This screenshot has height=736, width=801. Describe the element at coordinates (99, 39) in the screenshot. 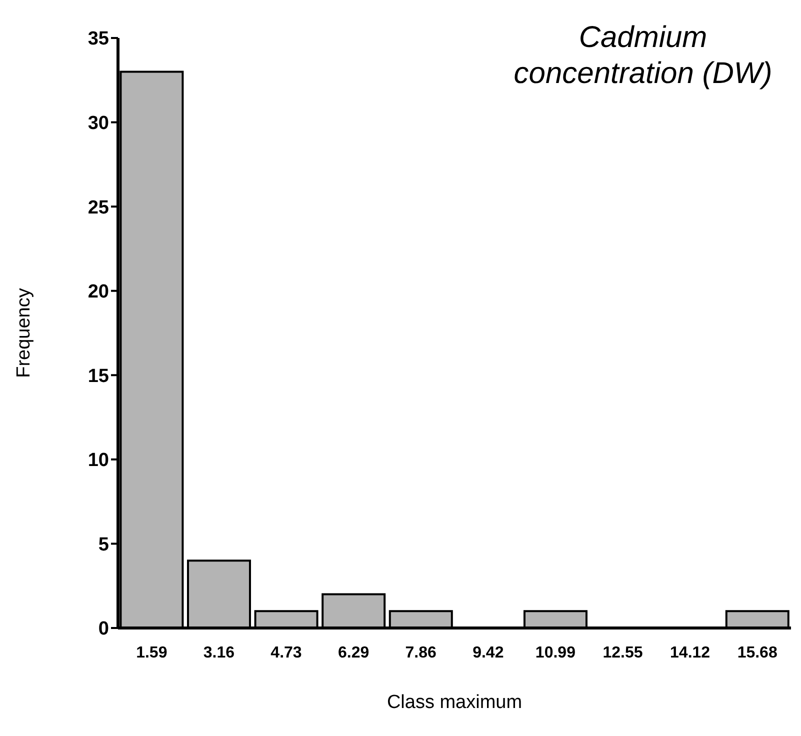

I see `y-tick-label: 35` at that location.